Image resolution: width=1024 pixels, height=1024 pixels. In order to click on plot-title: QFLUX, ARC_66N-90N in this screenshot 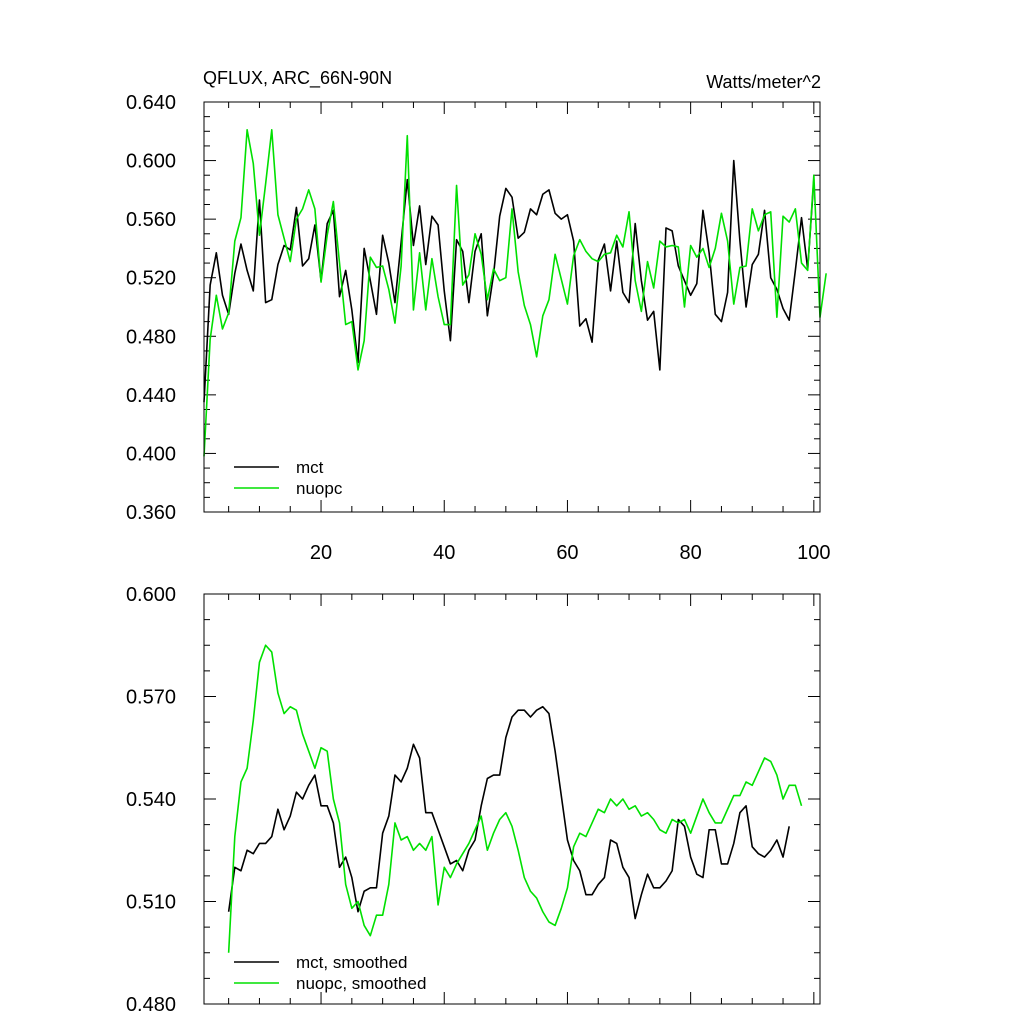, I will do `click(297, 78)`.